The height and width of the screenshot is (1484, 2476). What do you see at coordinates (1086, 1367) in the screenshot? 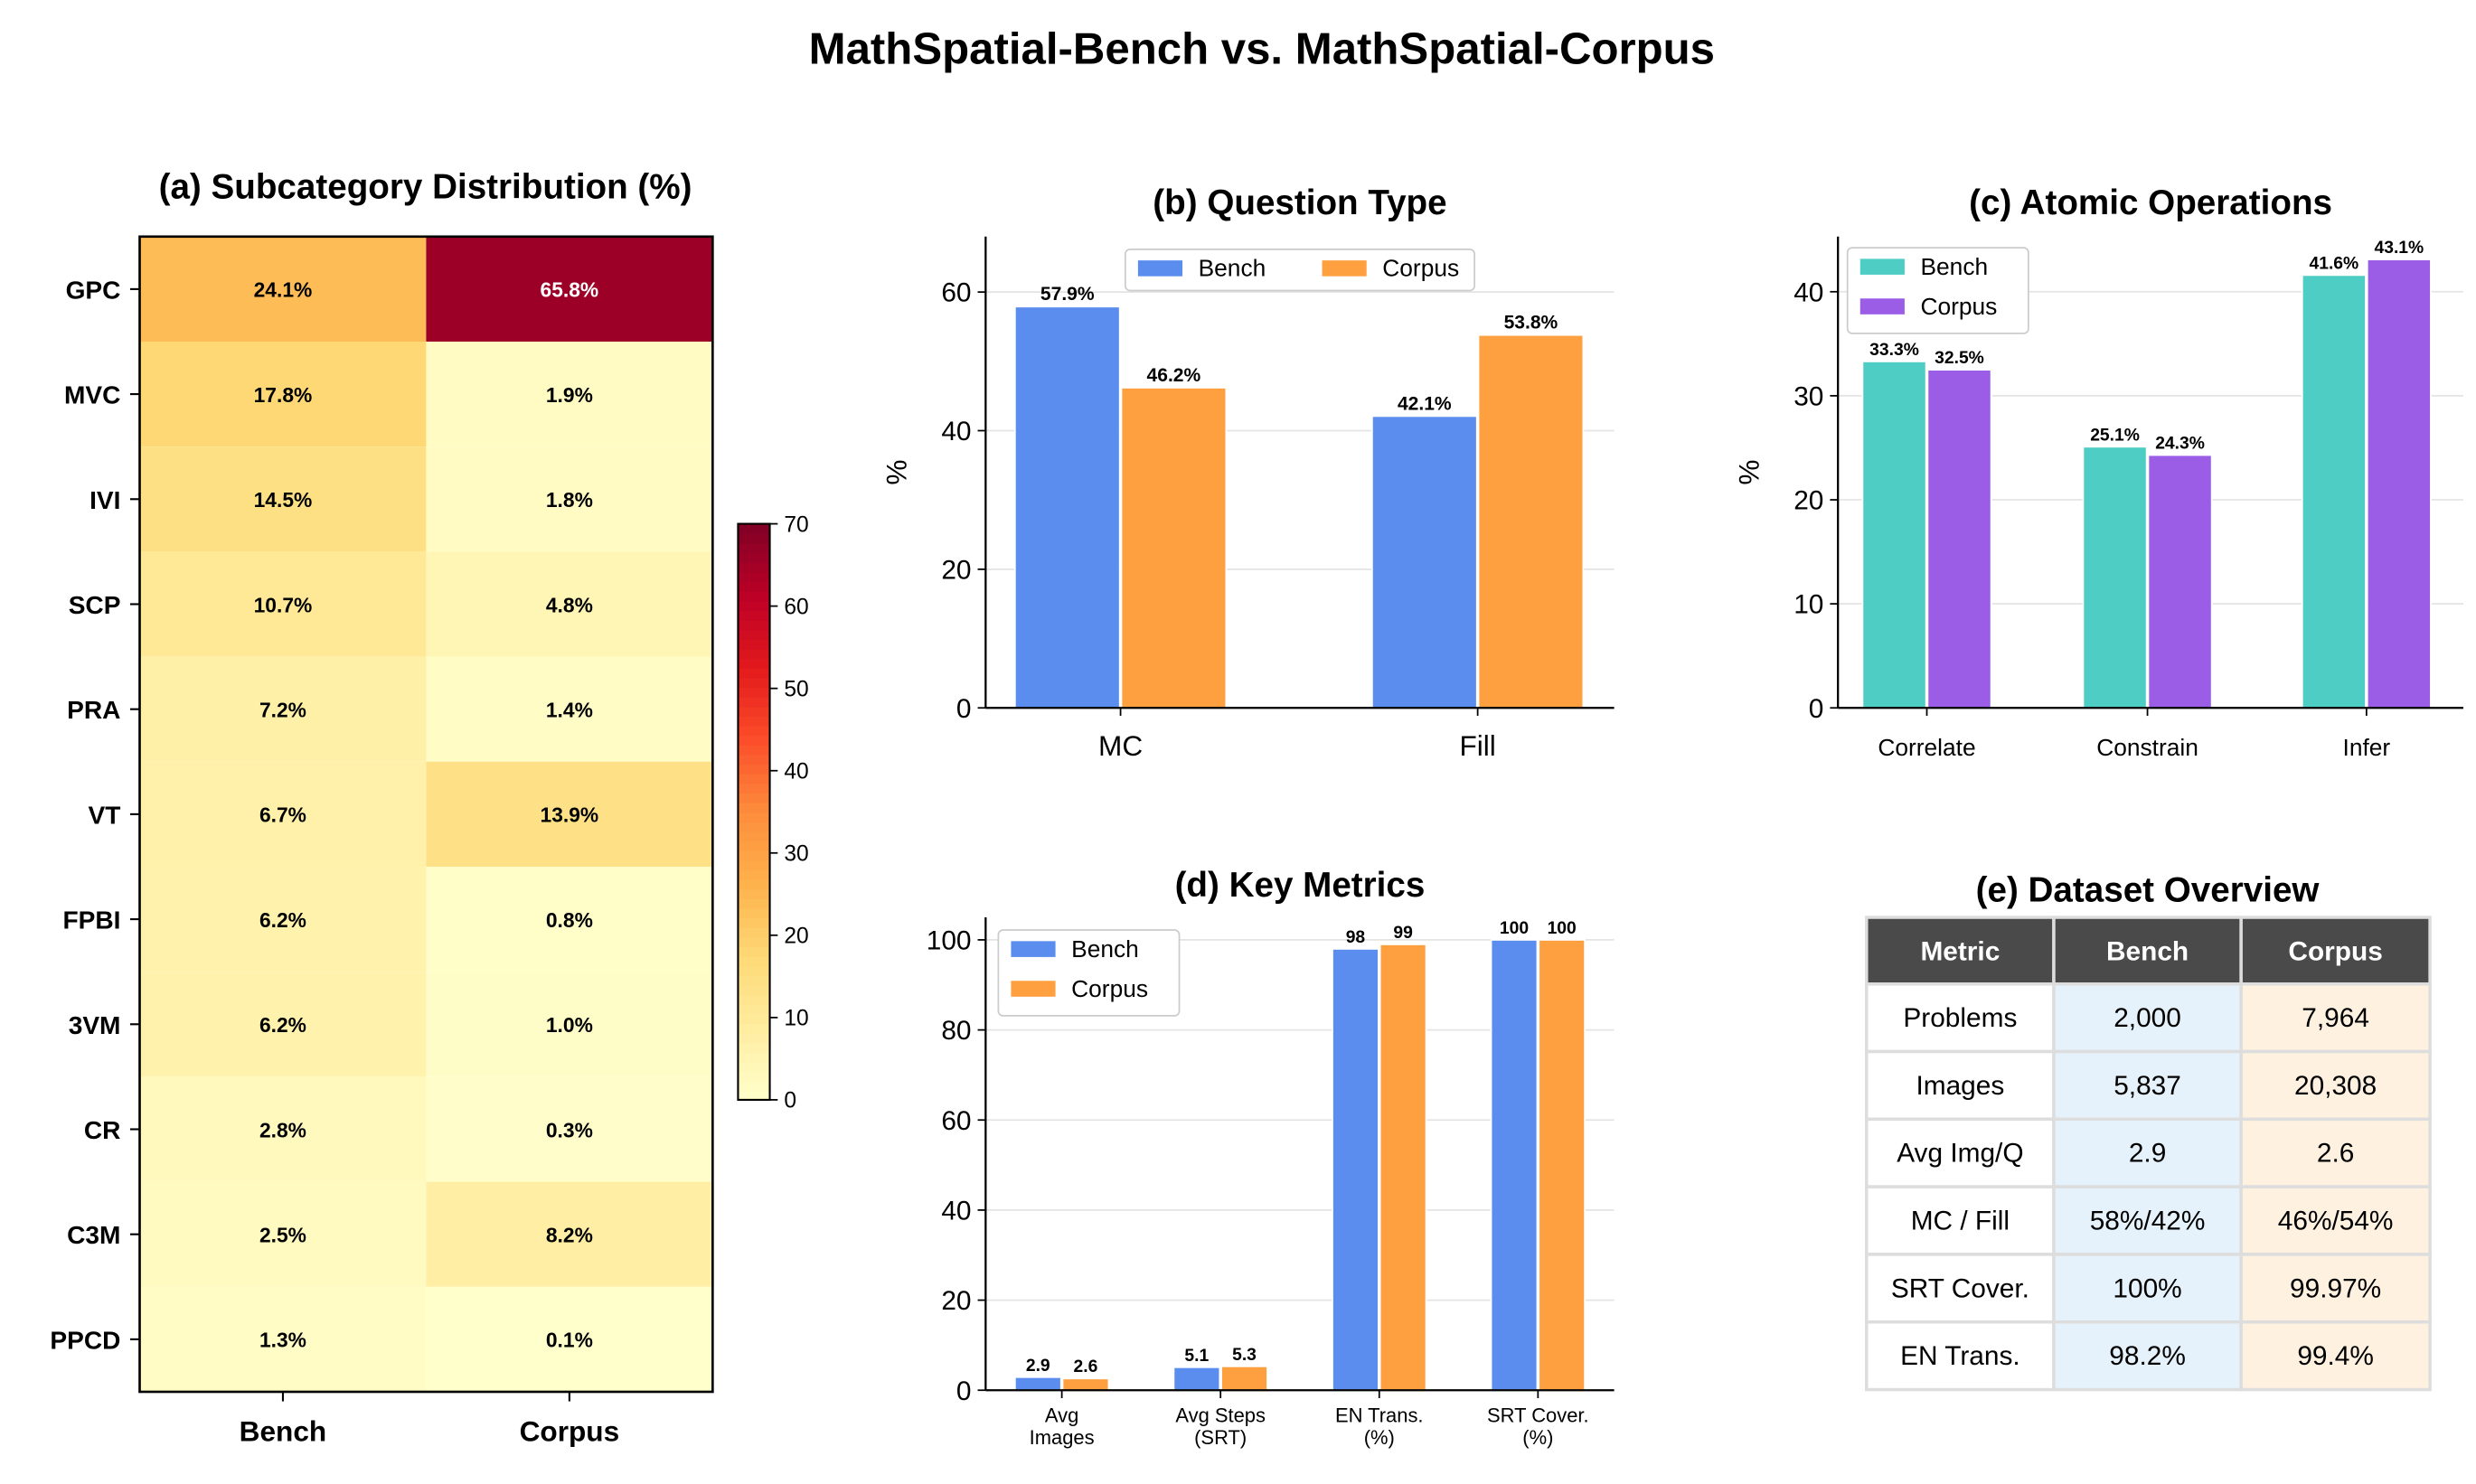
I see `bar-value-label: 2.6` at bounding box center [1086, 1367].